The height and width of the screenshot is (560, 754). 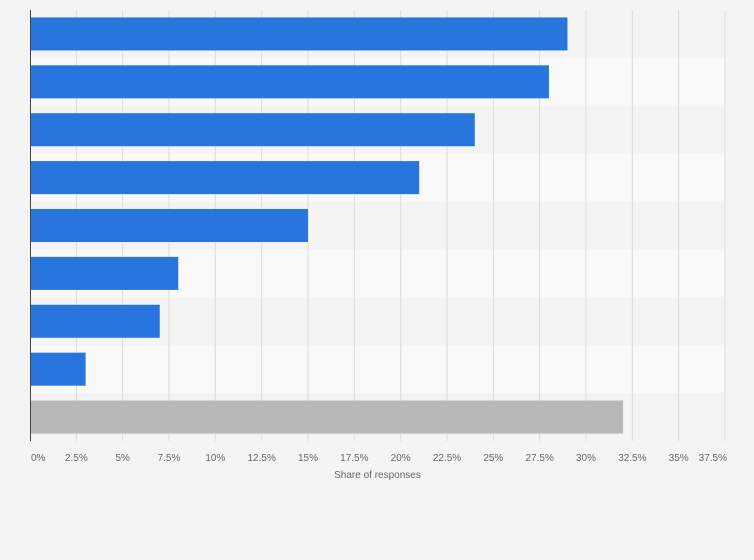 I want to click on x-tick-label: 32.5%, so click(x=632, y=458).